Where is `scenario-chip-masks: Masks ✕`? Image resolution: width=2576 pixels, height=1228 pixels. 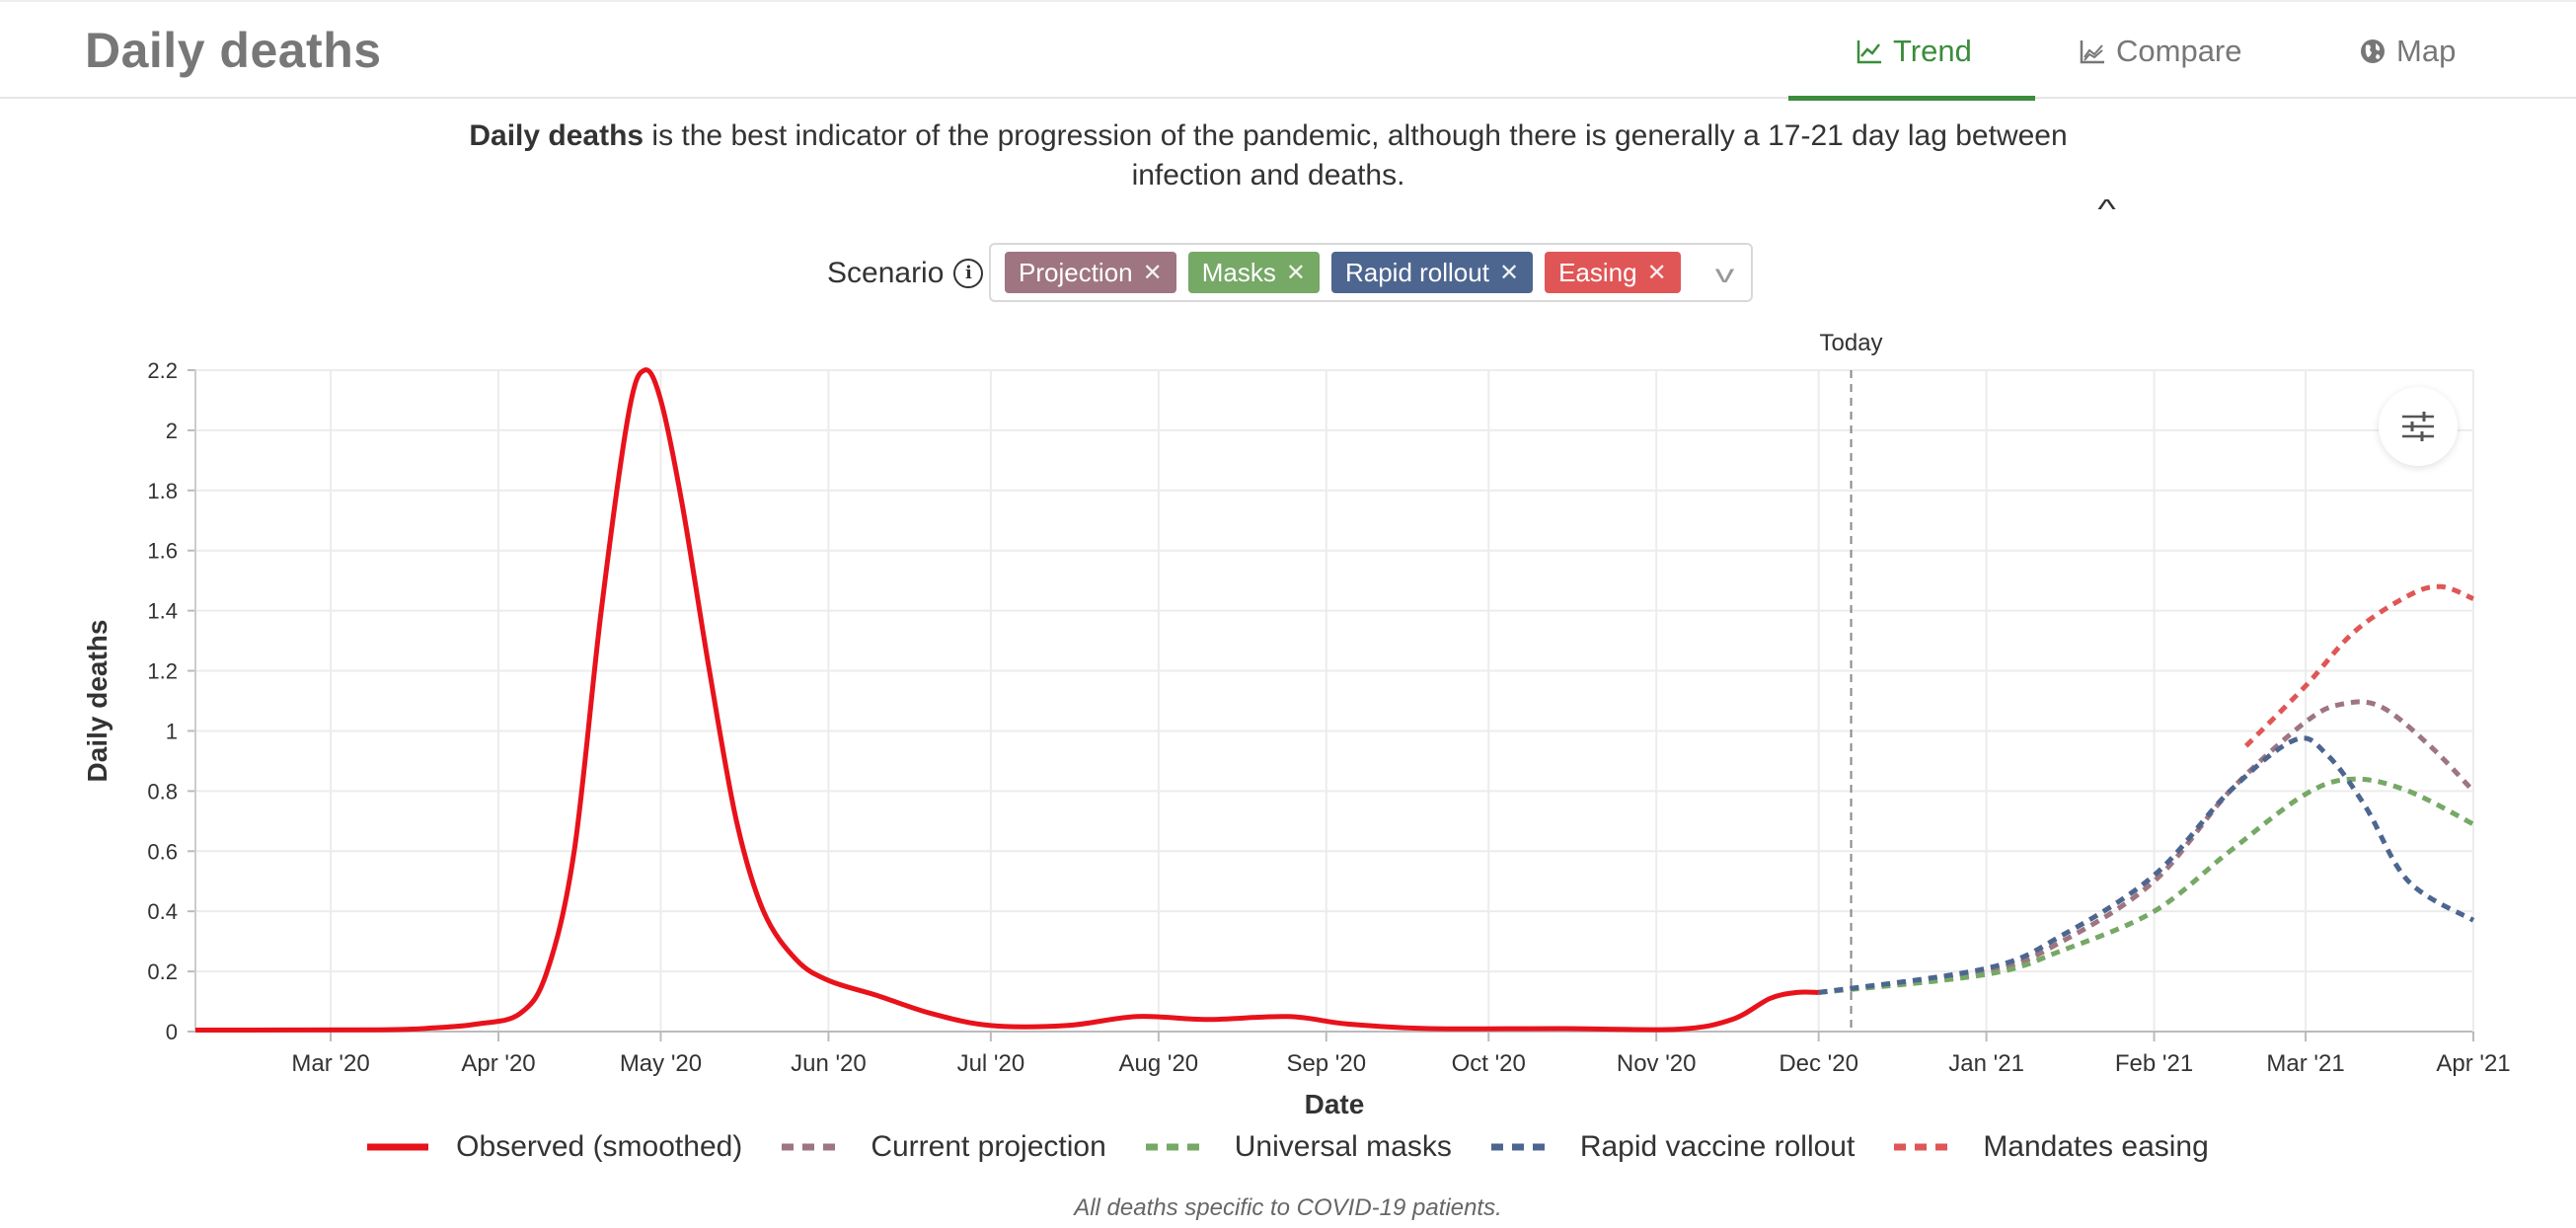
scenario-chip-masks: Masks ✕ is located at coordinates (1253, 272).